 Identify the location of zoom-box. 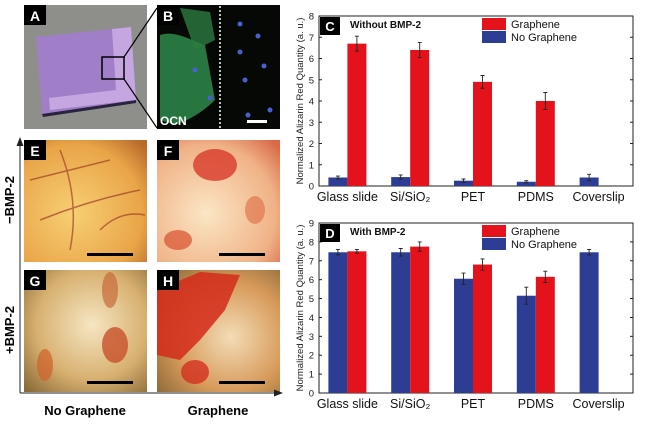
(113, 68).